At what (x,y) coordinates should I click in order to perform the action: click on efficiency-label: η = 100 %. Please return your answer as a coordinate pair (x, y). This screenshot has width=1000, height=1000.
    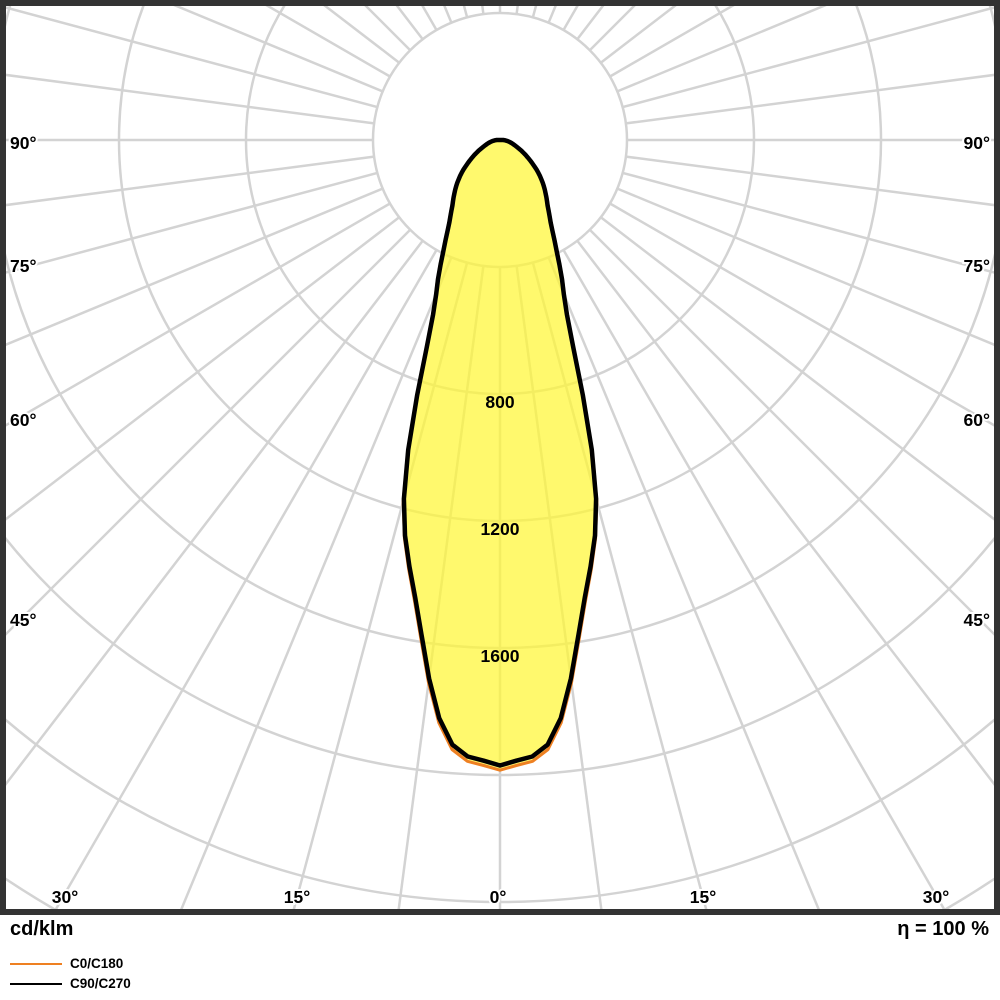
    Looking at the image, I should click on (943, 929).